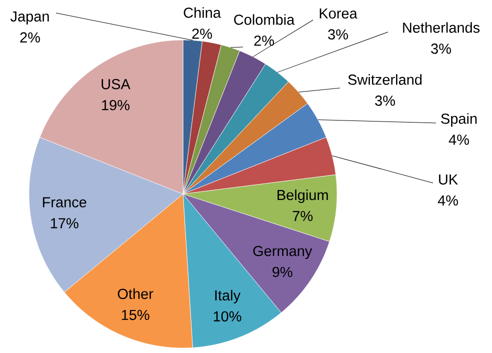 This screenshot has width=492, height=353. I want to click on slice-label: Netherlands, so click(441, 27).